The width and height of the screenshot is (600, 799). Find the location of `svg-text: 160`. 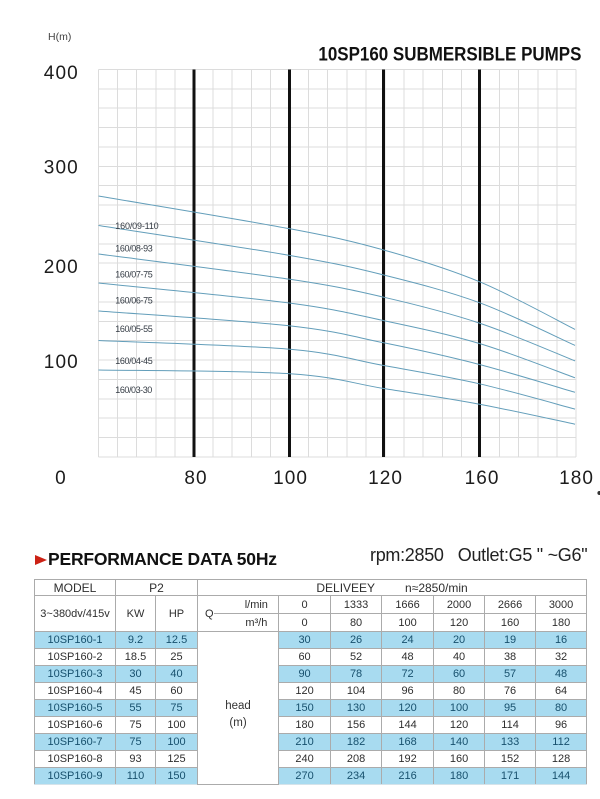

svg-text: 160 is located at coordinates (482, 478).